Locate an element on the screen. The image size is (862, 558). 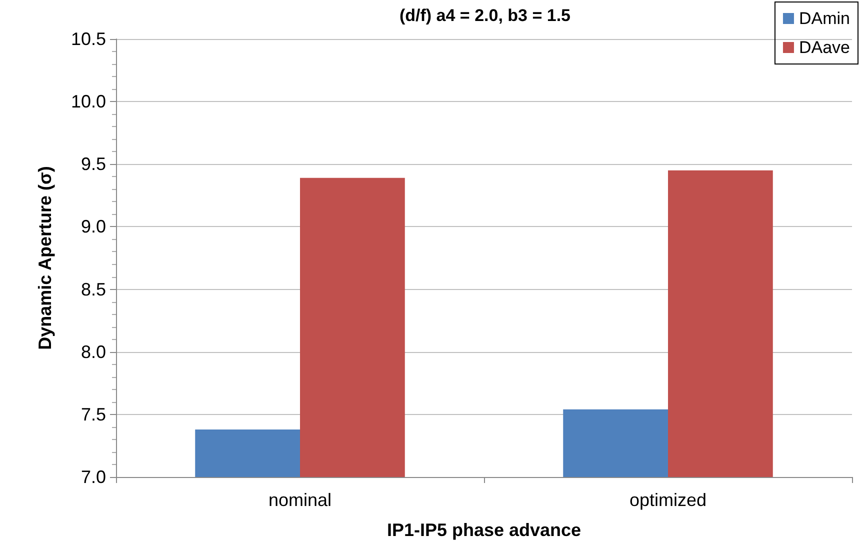
y-tick-label: 7.5 is located at coordinates (93, 414).